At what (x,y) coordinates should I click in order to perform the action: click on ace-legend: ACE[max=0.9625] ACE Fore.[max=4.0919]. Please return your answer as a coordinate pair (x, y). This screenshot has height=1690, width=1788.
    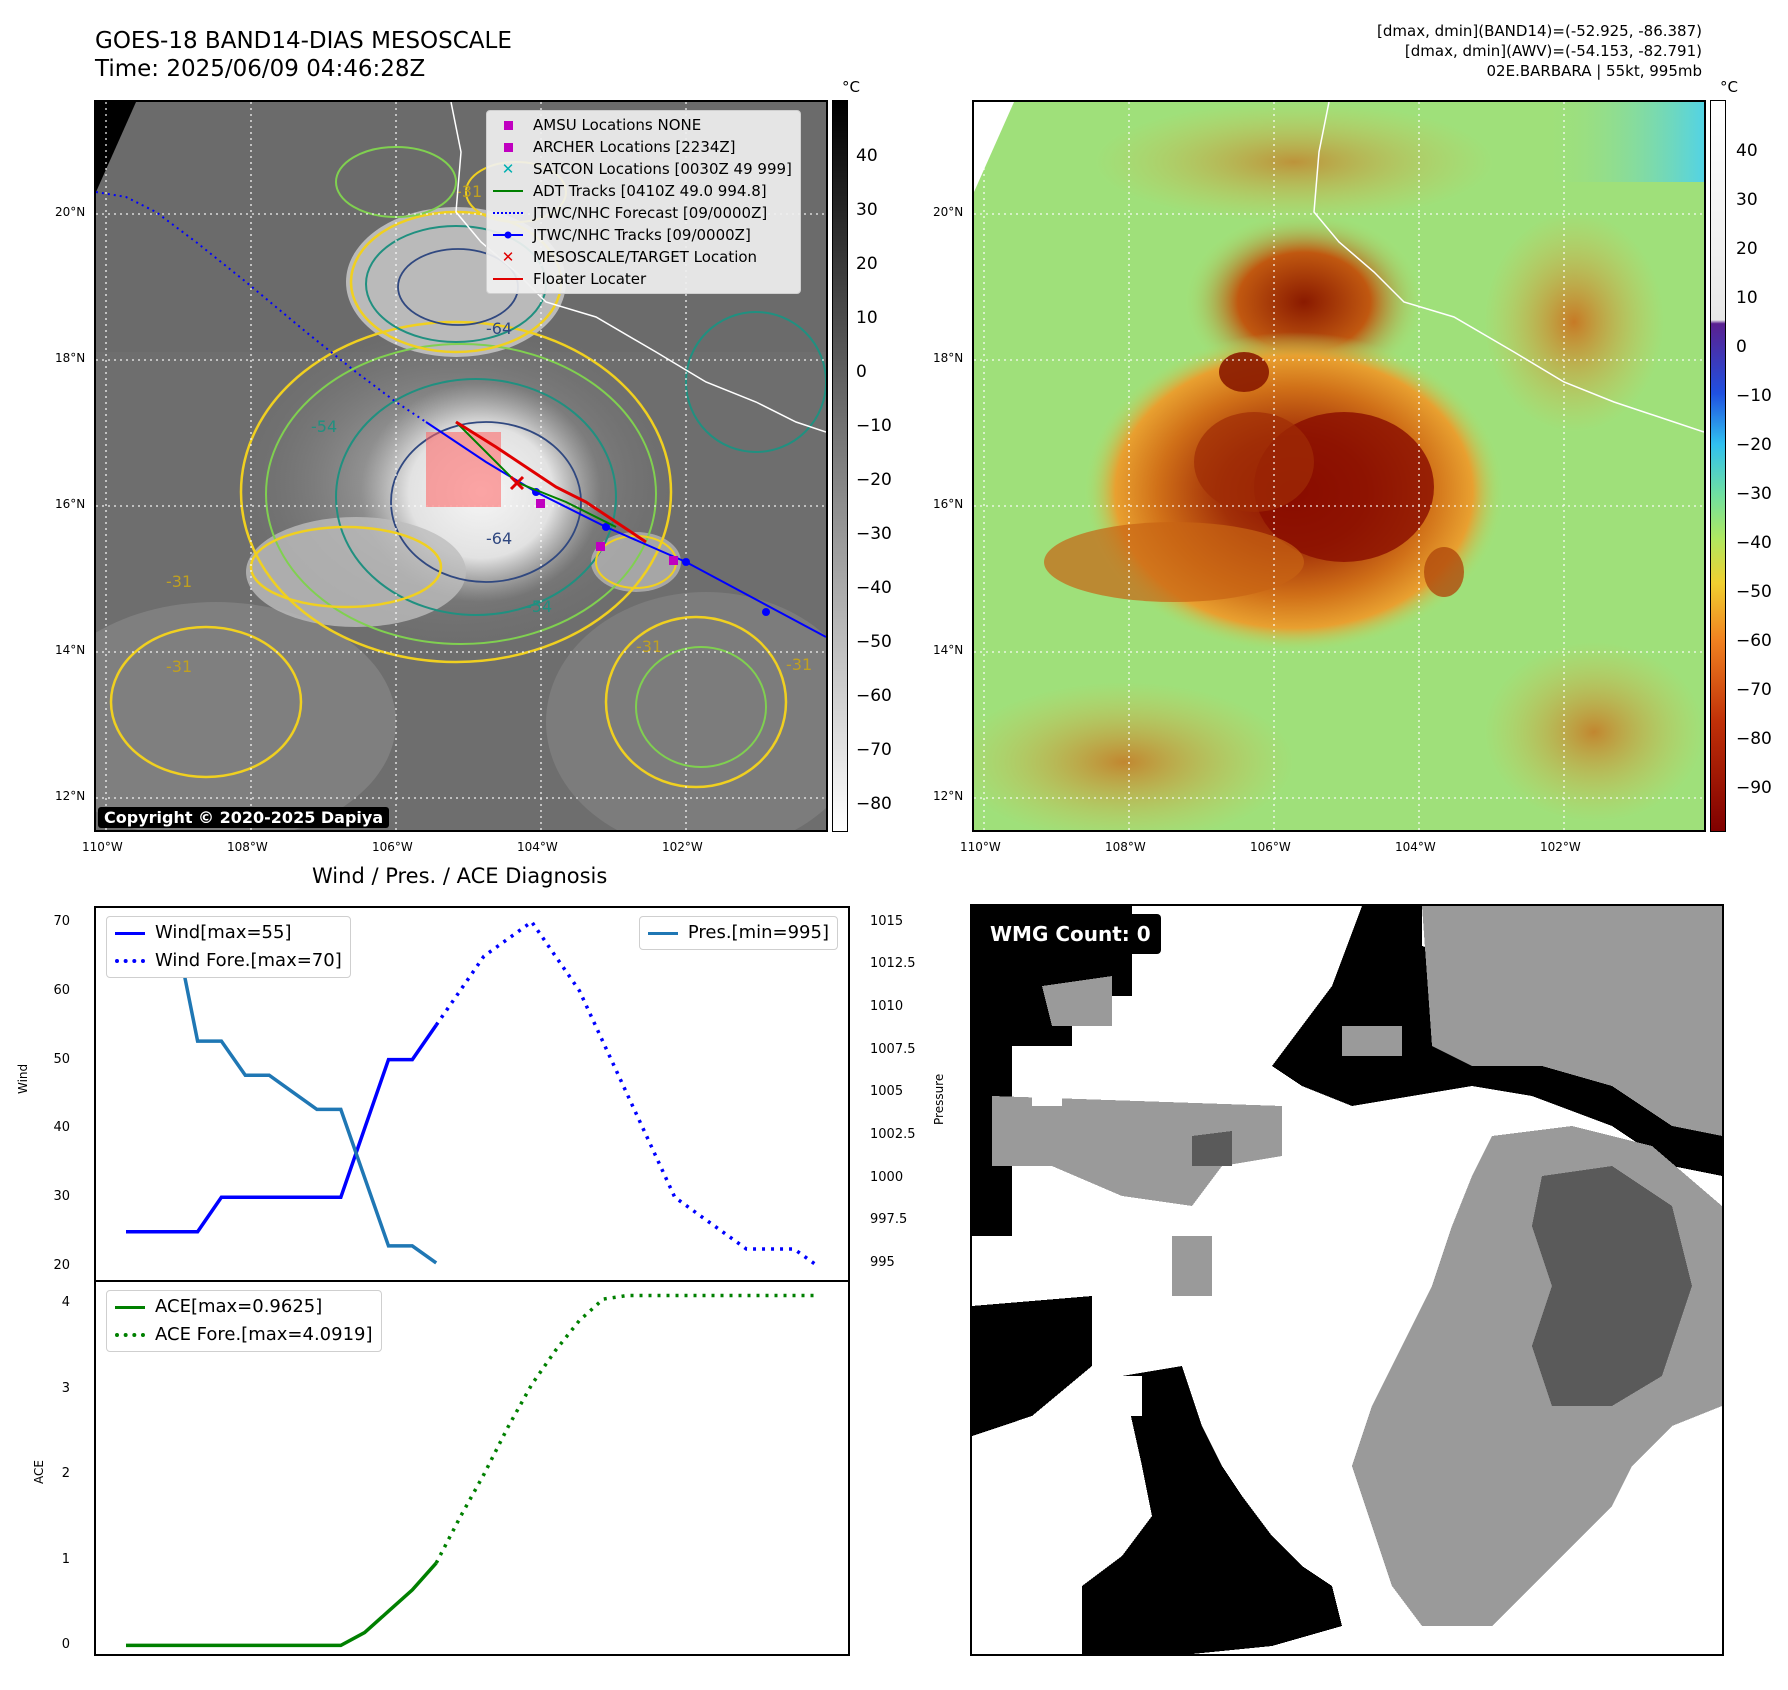
    Looking at the image, I should click on (244, 1321).